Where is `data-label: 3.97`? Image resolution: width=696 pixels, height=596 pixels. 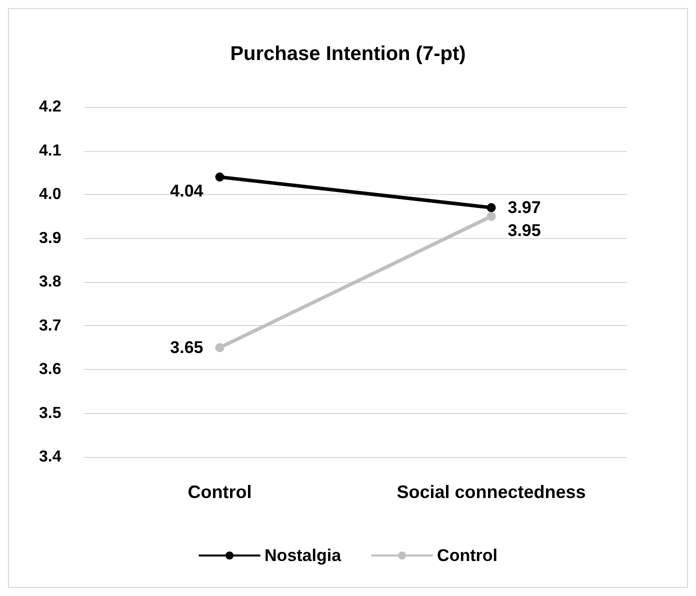
data-label: 3.97 is located at coordinates (524, 208).